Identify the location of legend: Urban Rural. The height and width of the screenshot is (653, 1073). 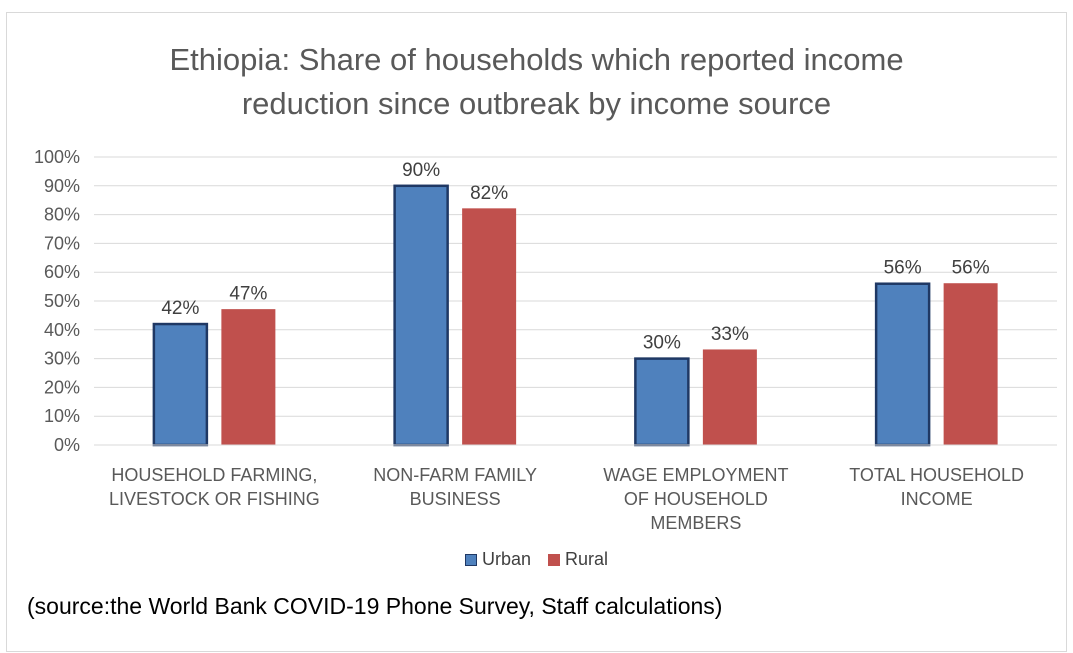
(536, 560).